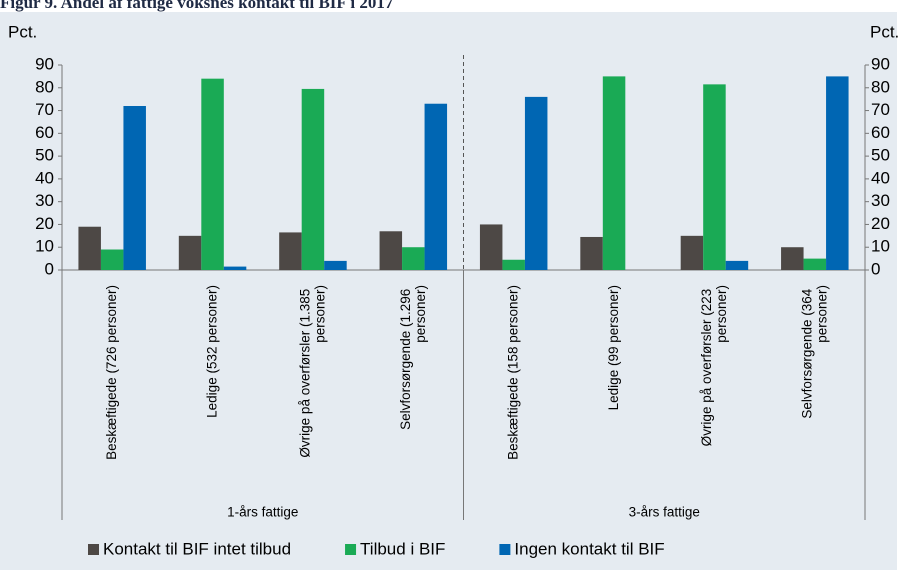 The height and width of the screenshot is (570, 908). What do you see at coordinates (44, 132) in the screenshot?
I see `y-tick-label: 60` at bounding box center [44, 132].